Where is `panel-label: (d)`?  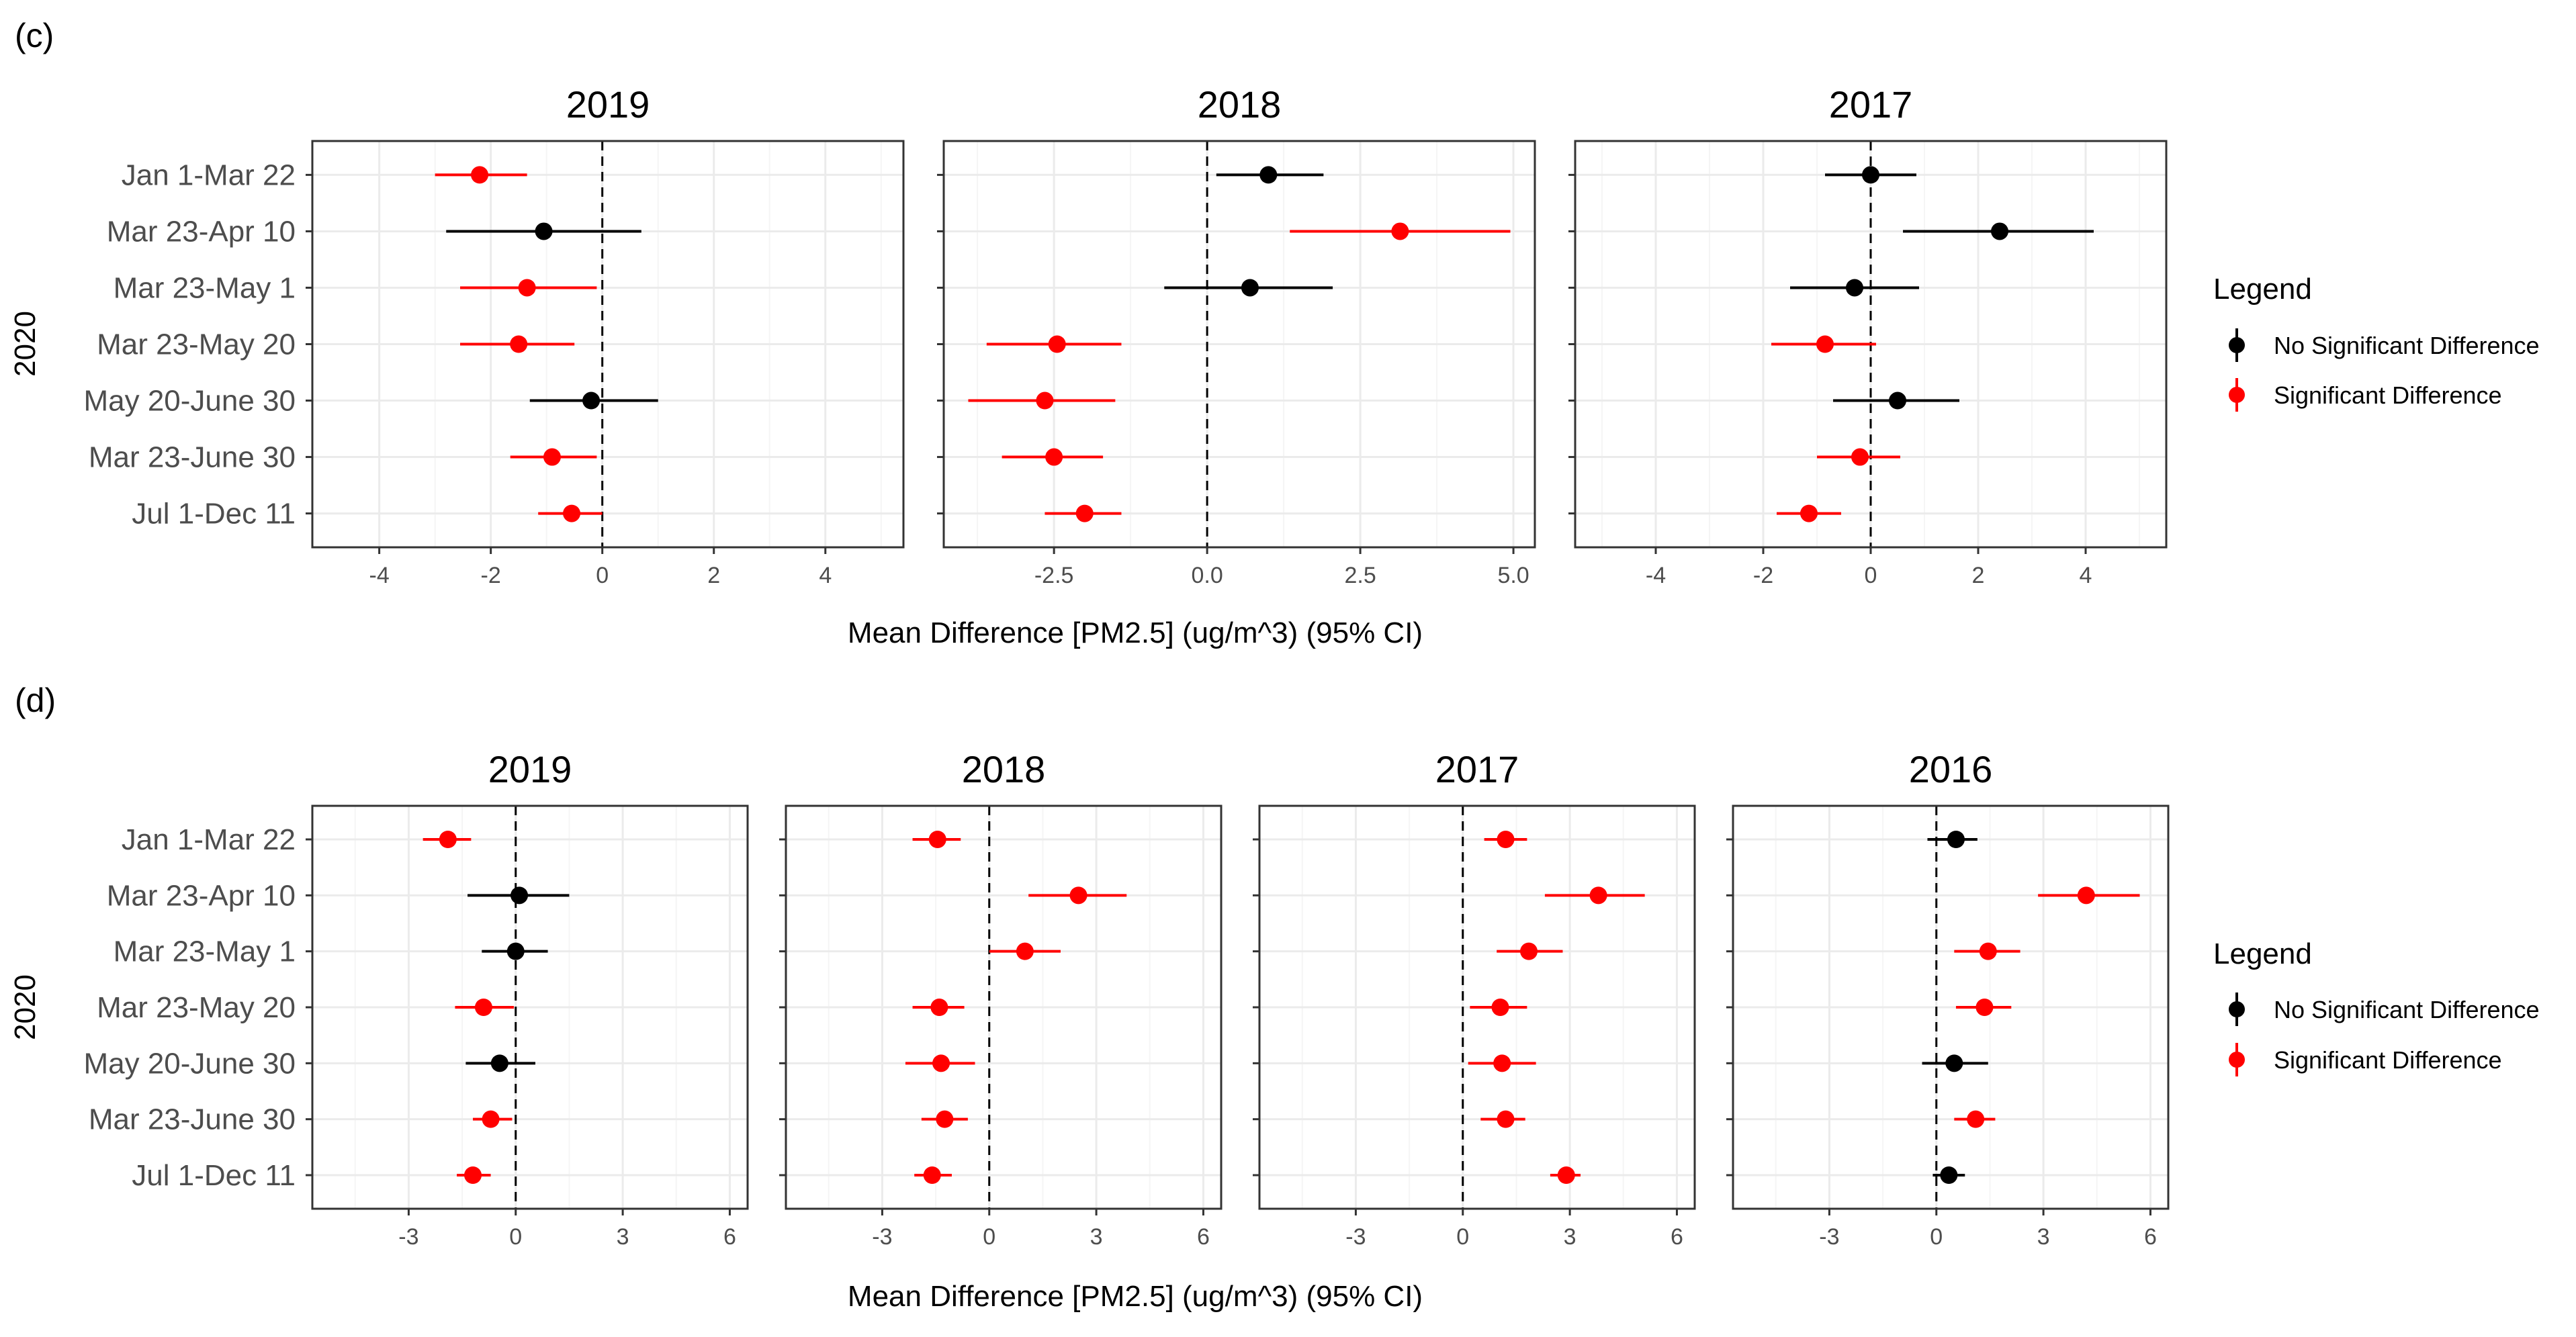 panel-label: (d) is located at coordinates (35, 700).